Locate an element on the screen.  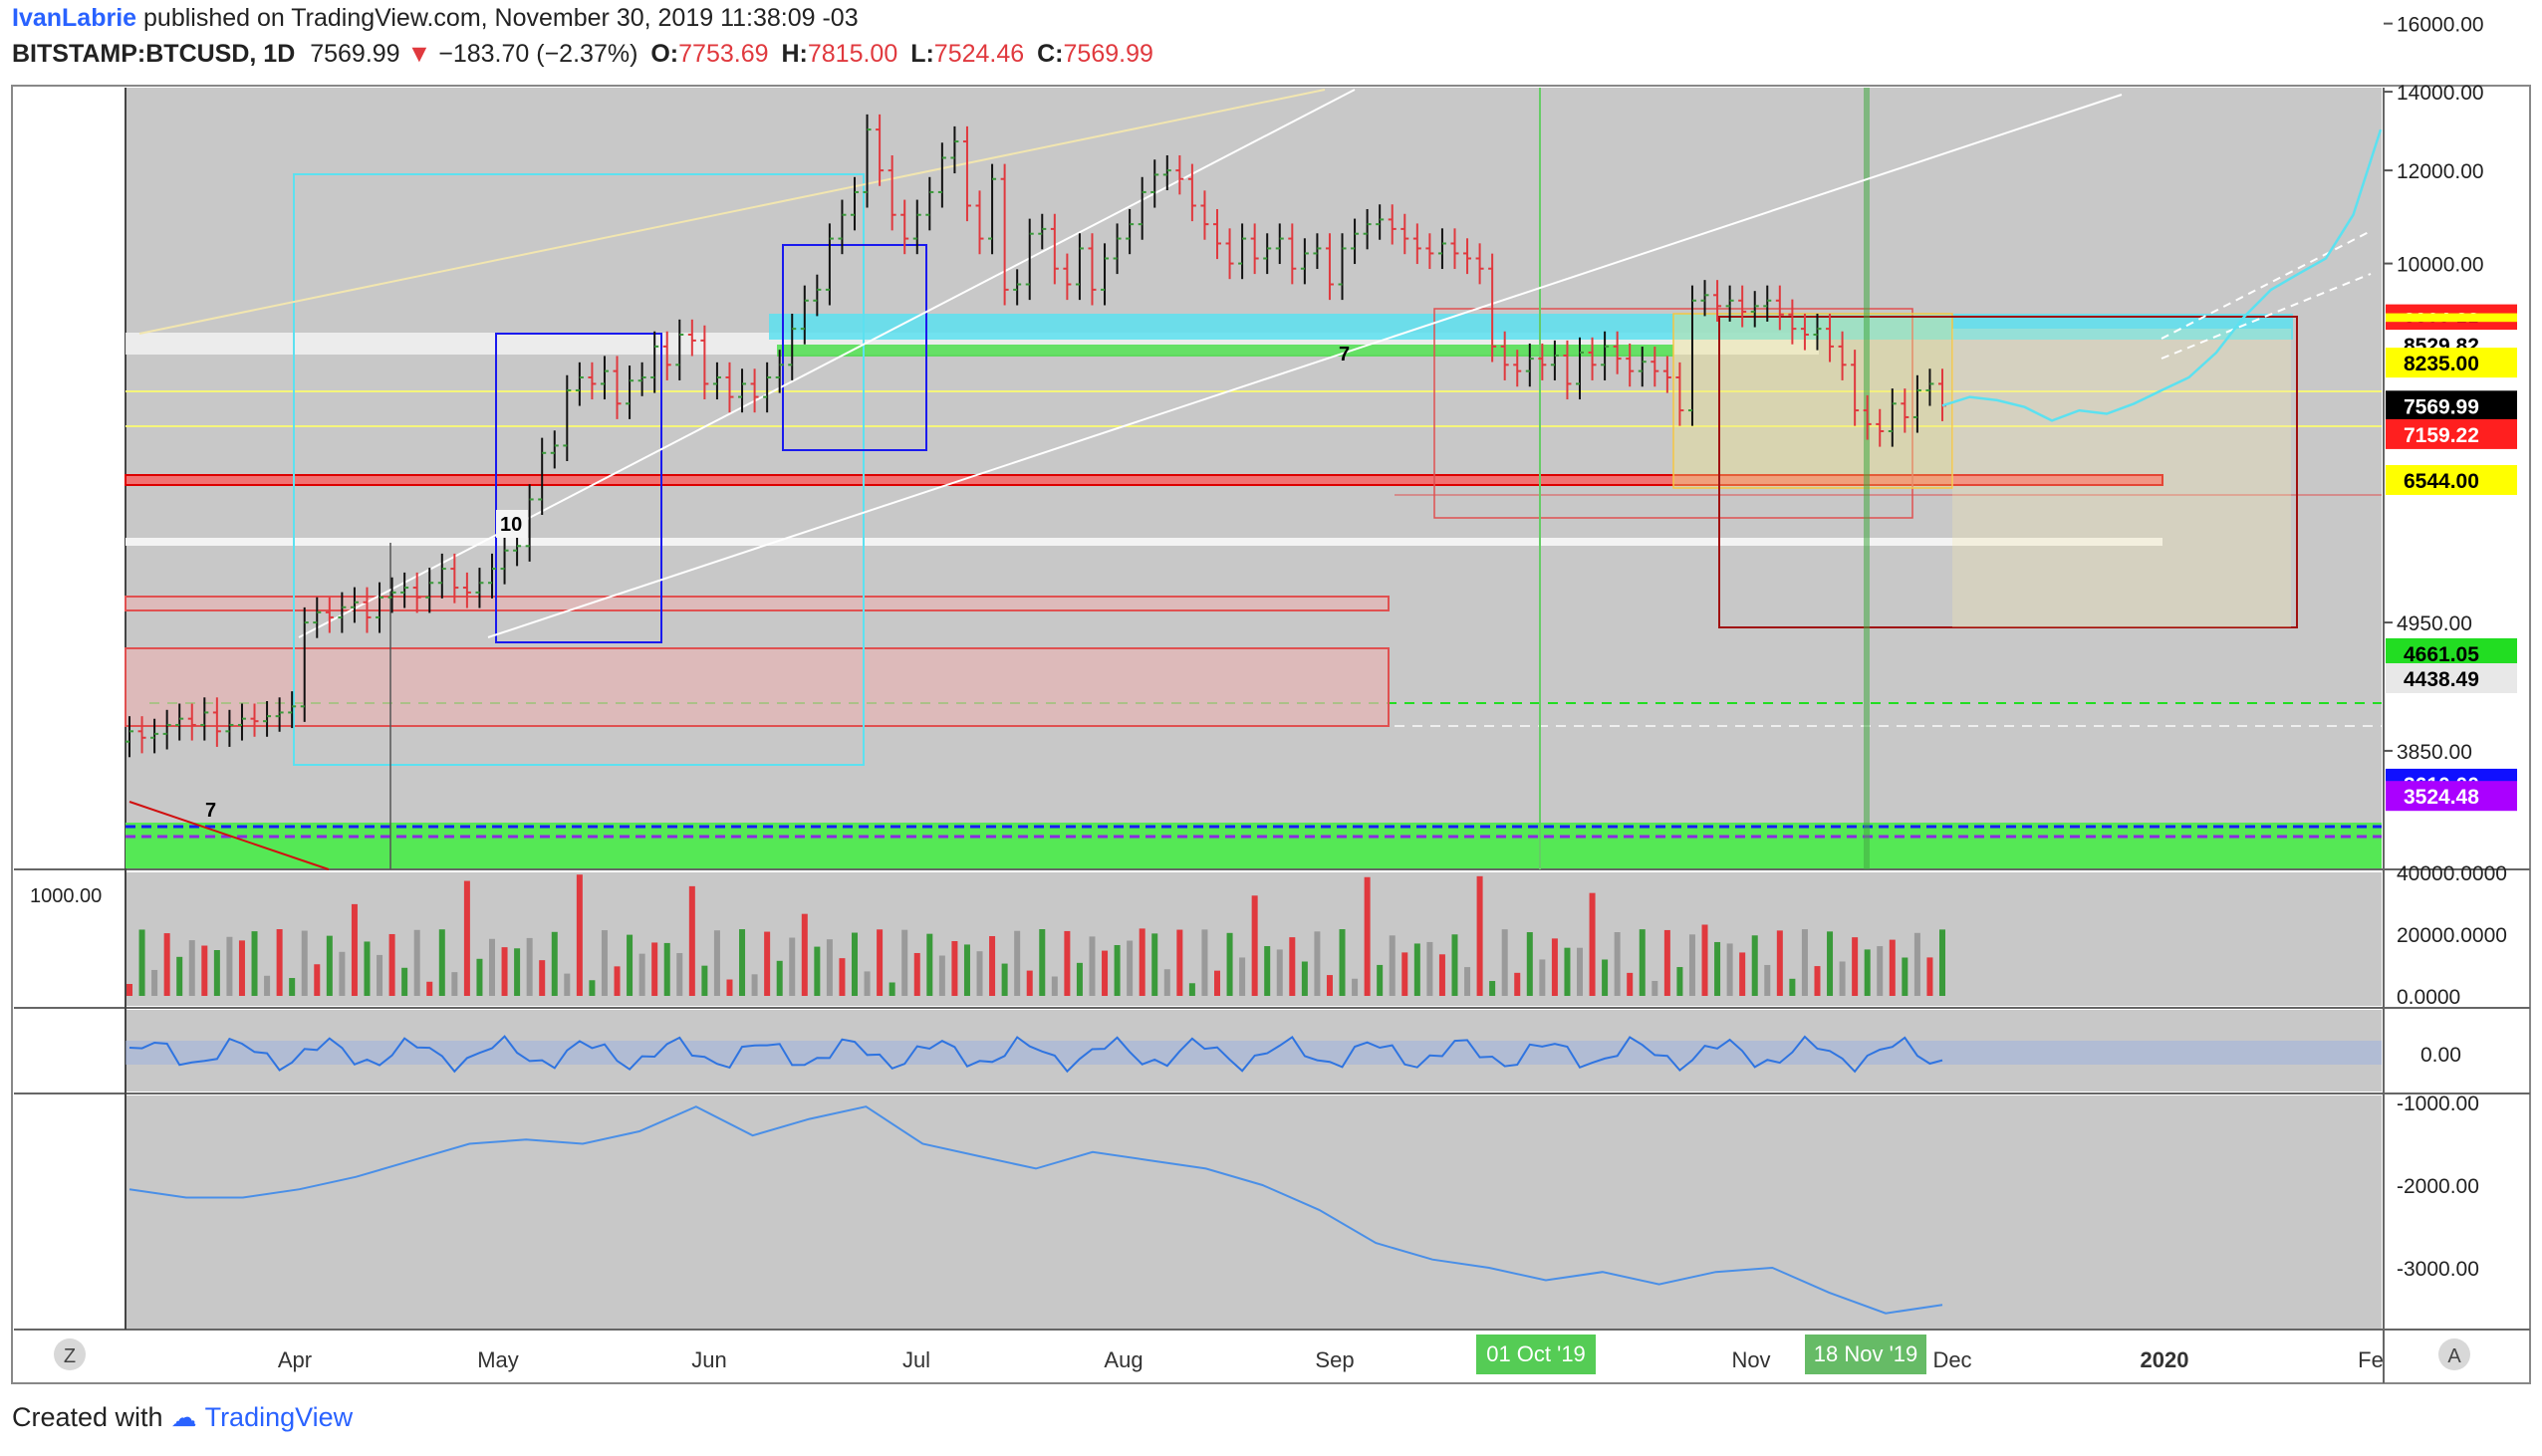
high-value: 7815.00 is located at coordinates (852, 54).